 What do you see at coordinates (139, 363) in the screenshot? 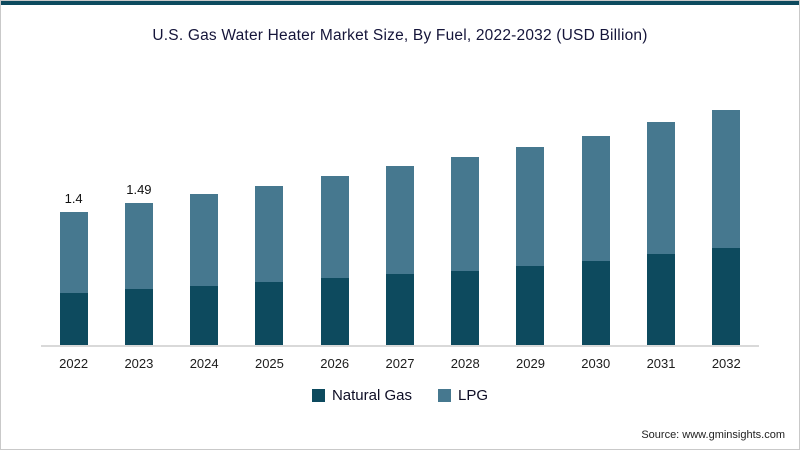
I see `x-axis-tick-label: 2023` at bounding box center [139, 363].